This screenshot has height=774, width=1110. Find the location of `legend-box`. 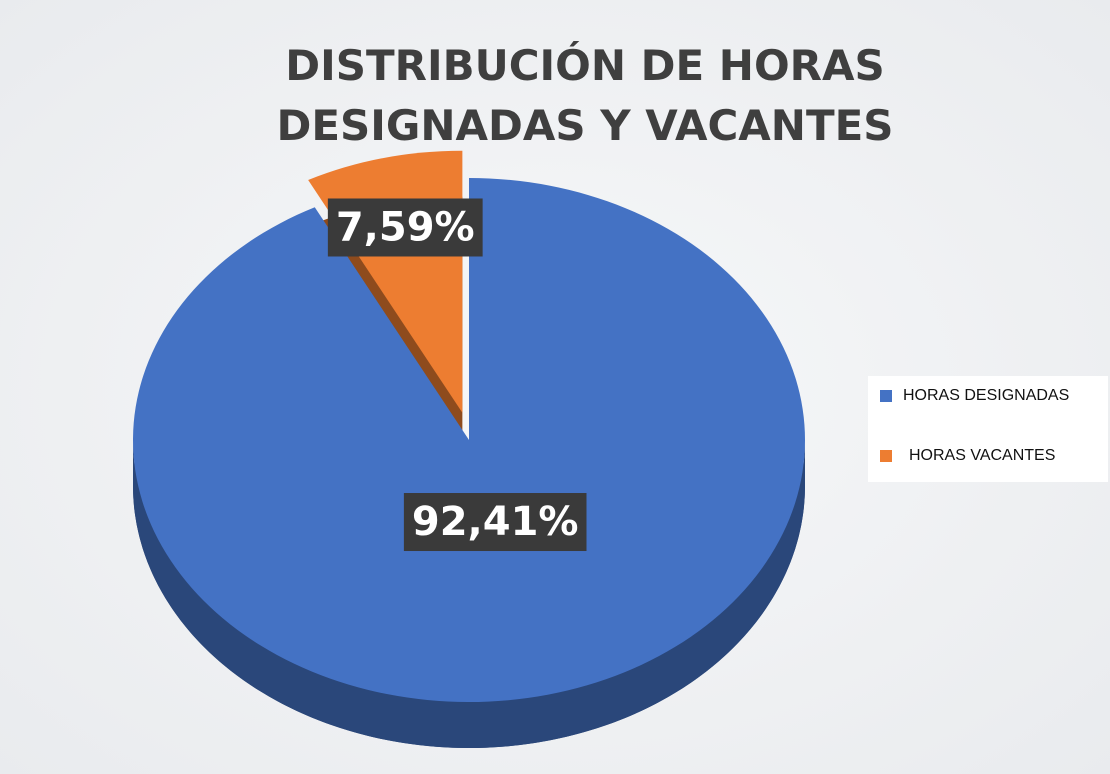

legend-box is located at coordinates (988, 429).